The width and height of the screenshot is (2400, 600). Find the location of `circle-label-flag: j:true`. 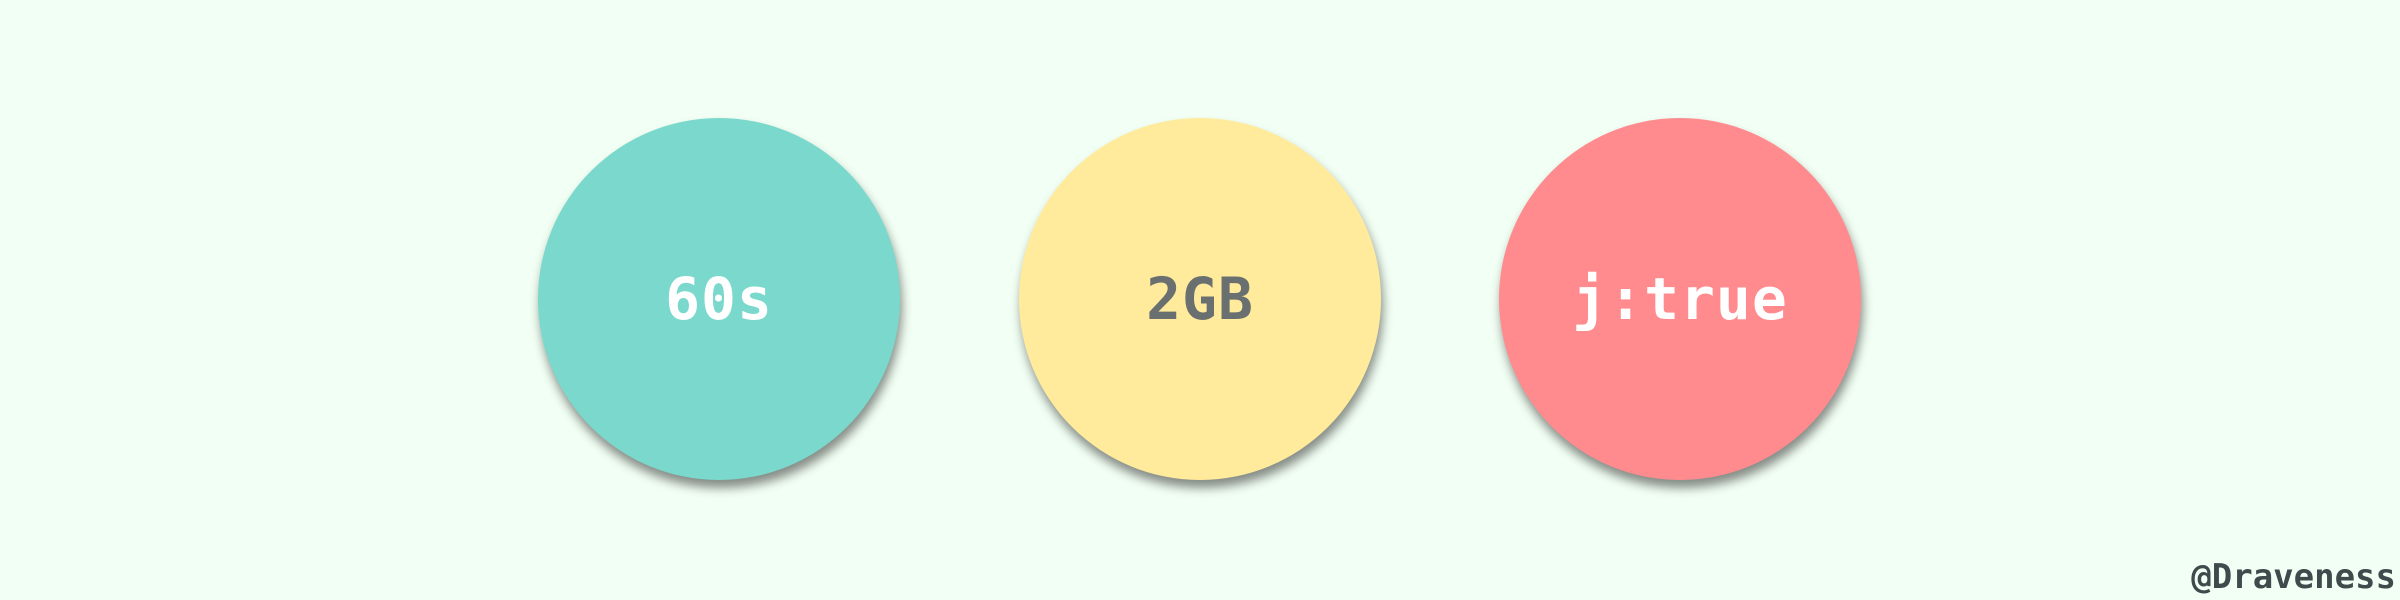

circle-label-flag: j:true is located at coordinates (1680, 299).